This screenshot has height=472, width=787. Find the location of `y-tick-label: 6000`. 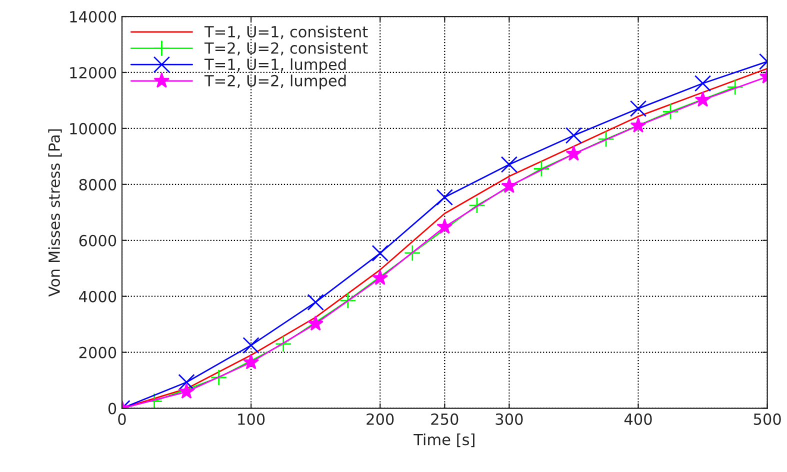

y-tick-label: 6000 is located at coordinates (97, 240).